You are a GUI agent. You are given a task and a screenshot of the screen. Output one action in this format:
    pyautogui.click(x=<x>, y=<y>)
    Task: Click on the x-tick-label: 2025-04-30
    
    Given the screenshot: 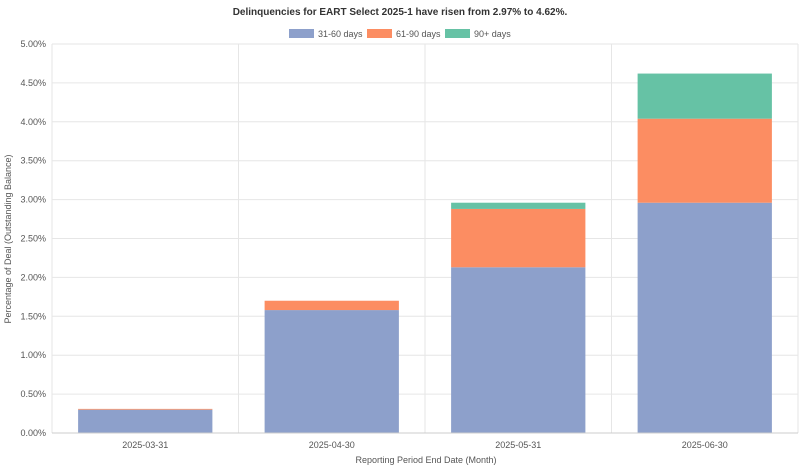 What is the action you would take?
    pyautogui.click(x=332, y=445)
    